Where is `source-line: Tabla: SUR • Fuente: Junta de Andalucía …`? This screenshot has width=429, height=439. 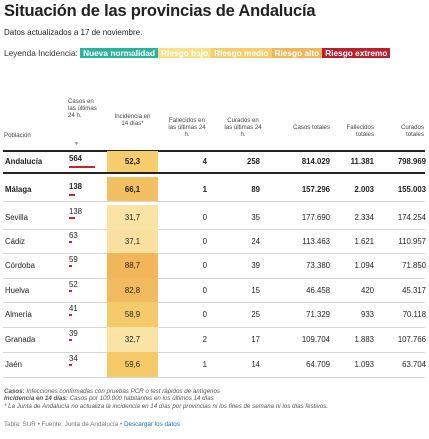
source-line: Tabla: SUR • Fuente: Junta de Andalucía … is located at coordinates (92, 424).